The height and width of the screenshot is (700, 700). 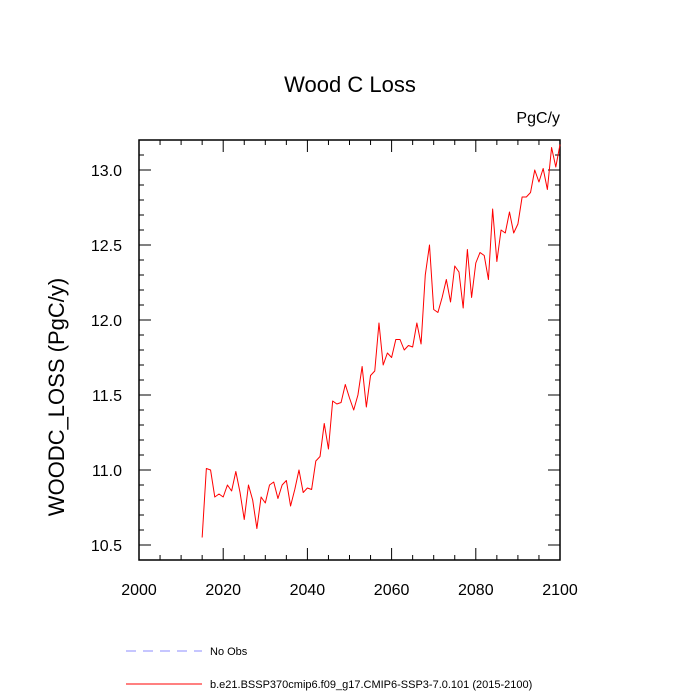 I want to click on x-tick-label: 2040, so click(x=308, y=590).